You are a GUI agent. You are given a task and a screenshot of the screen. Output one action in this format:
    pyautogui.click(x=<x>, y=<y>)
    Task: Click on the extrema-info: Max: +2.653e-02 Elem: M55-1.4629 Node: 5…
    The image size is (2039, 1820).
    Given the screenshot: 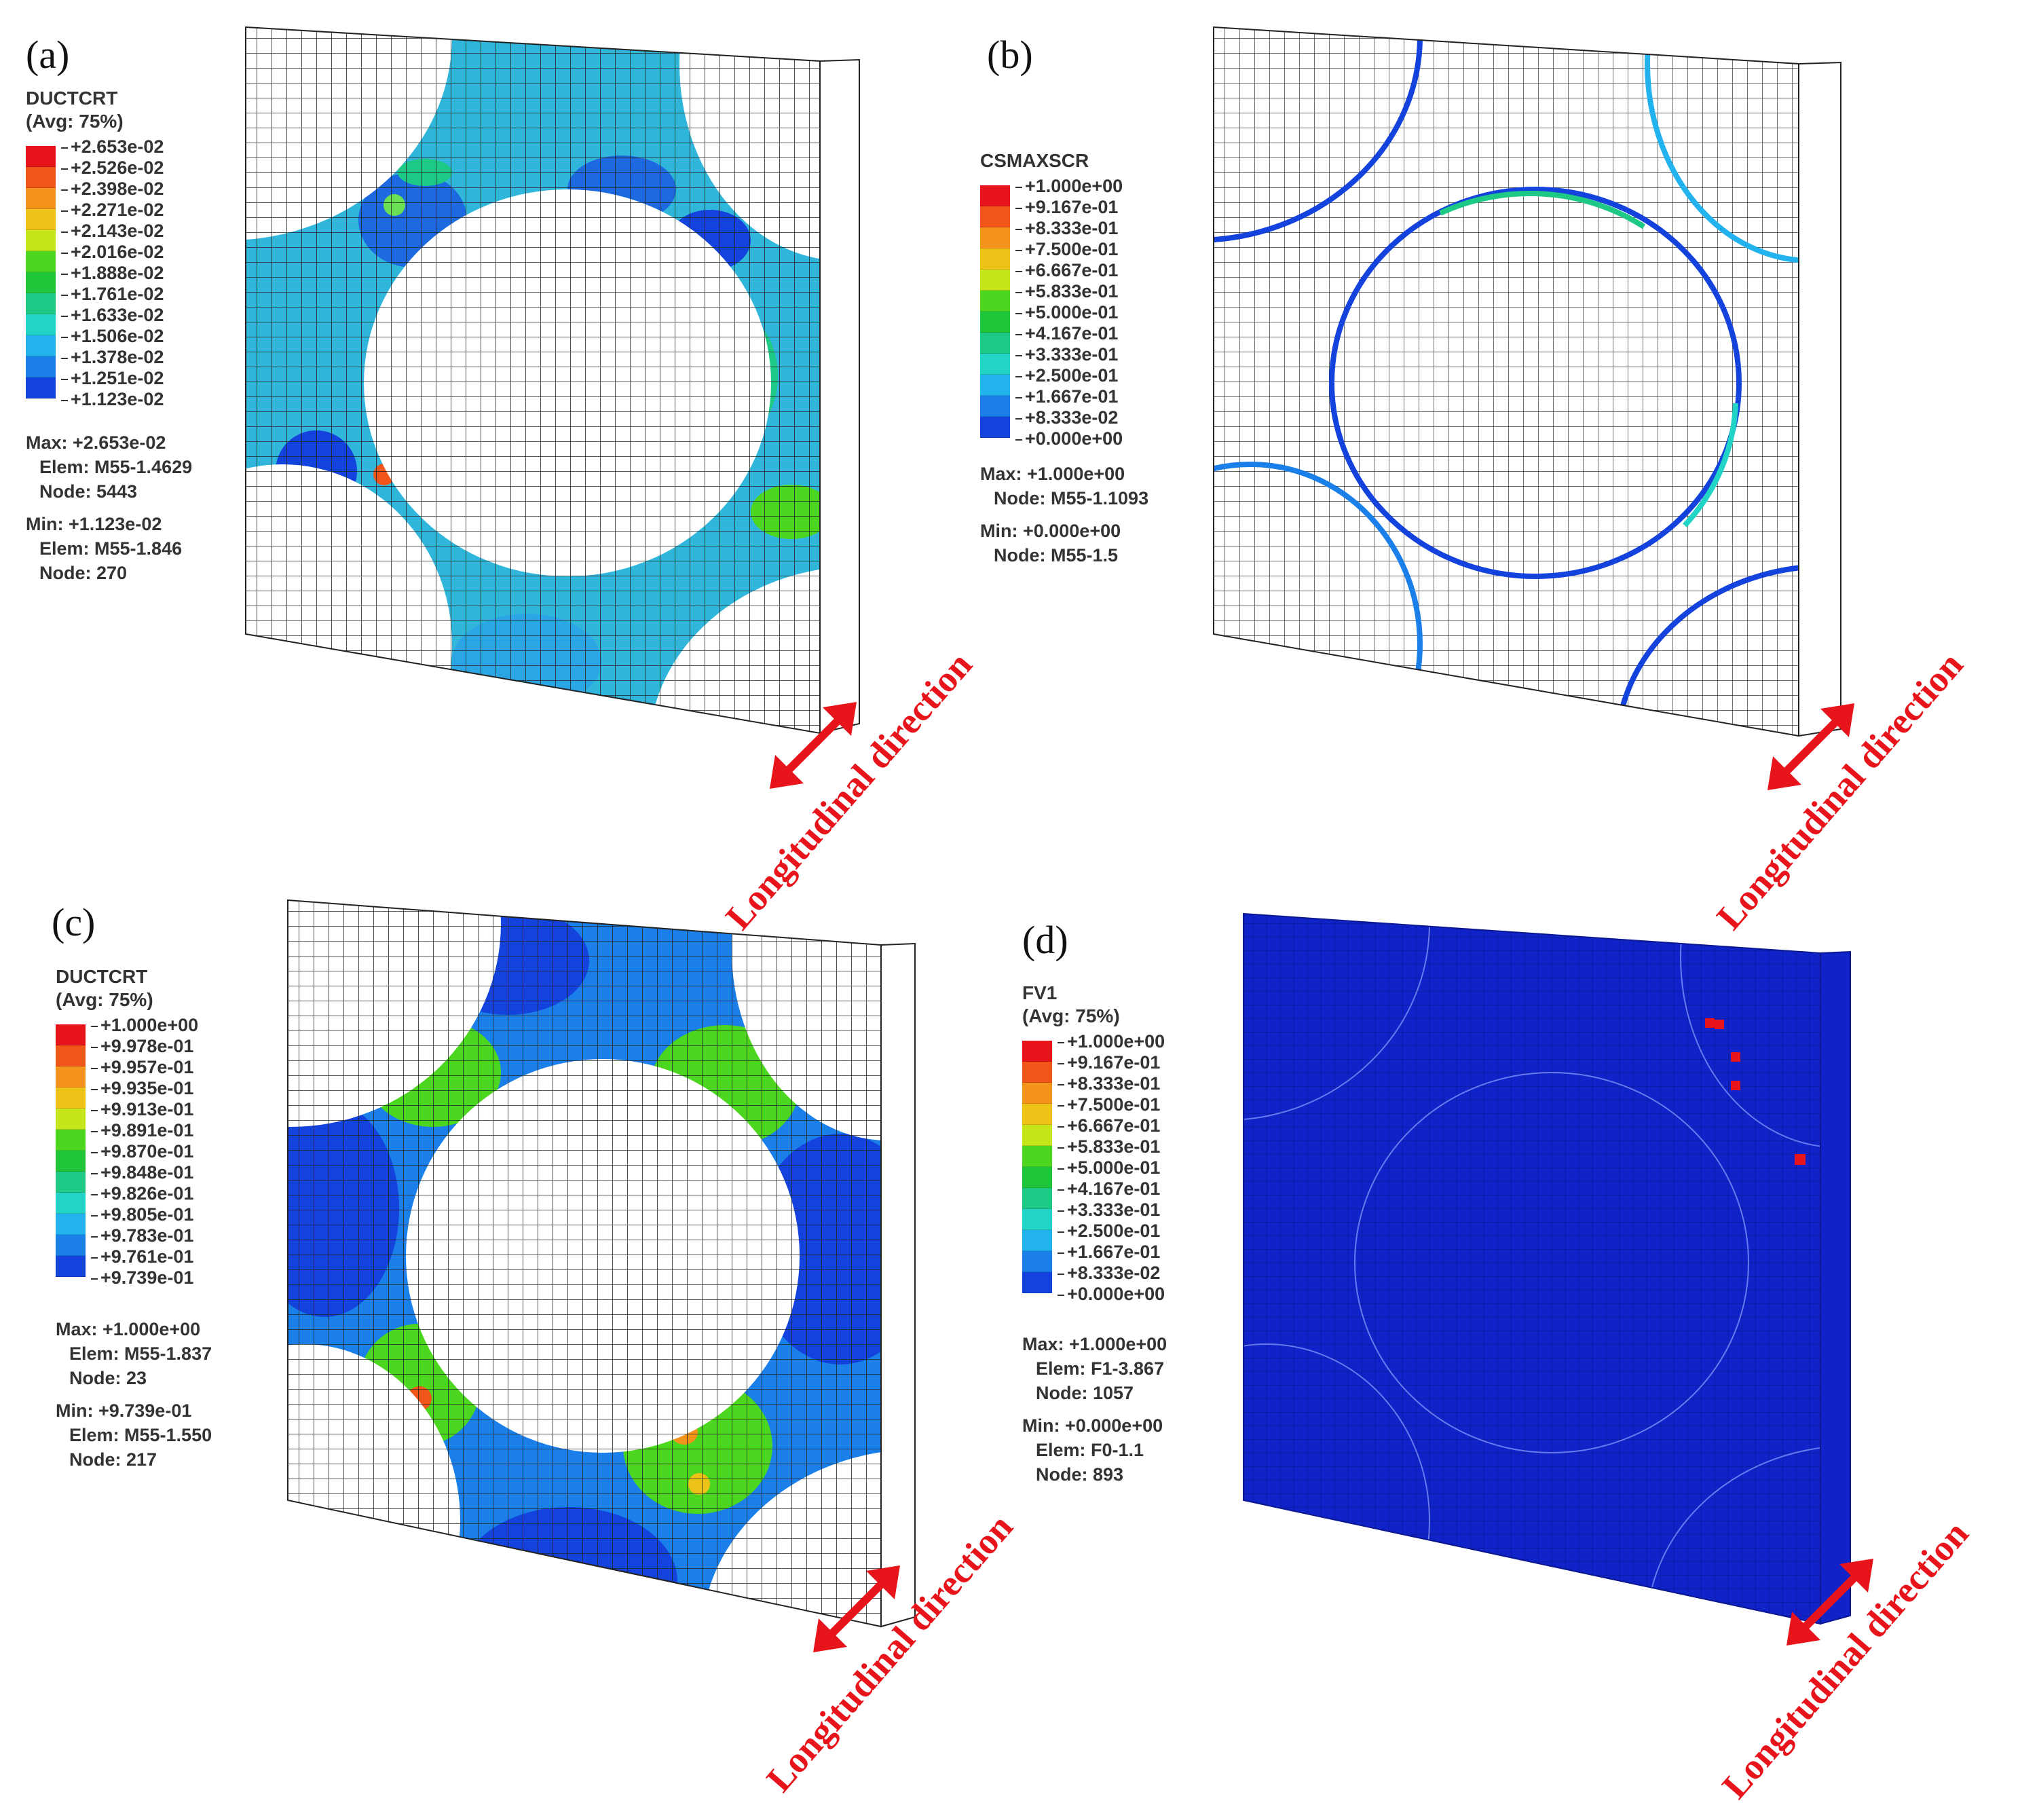 What is the action you would take?
    pyautogui.click(x=109, y=508)
    